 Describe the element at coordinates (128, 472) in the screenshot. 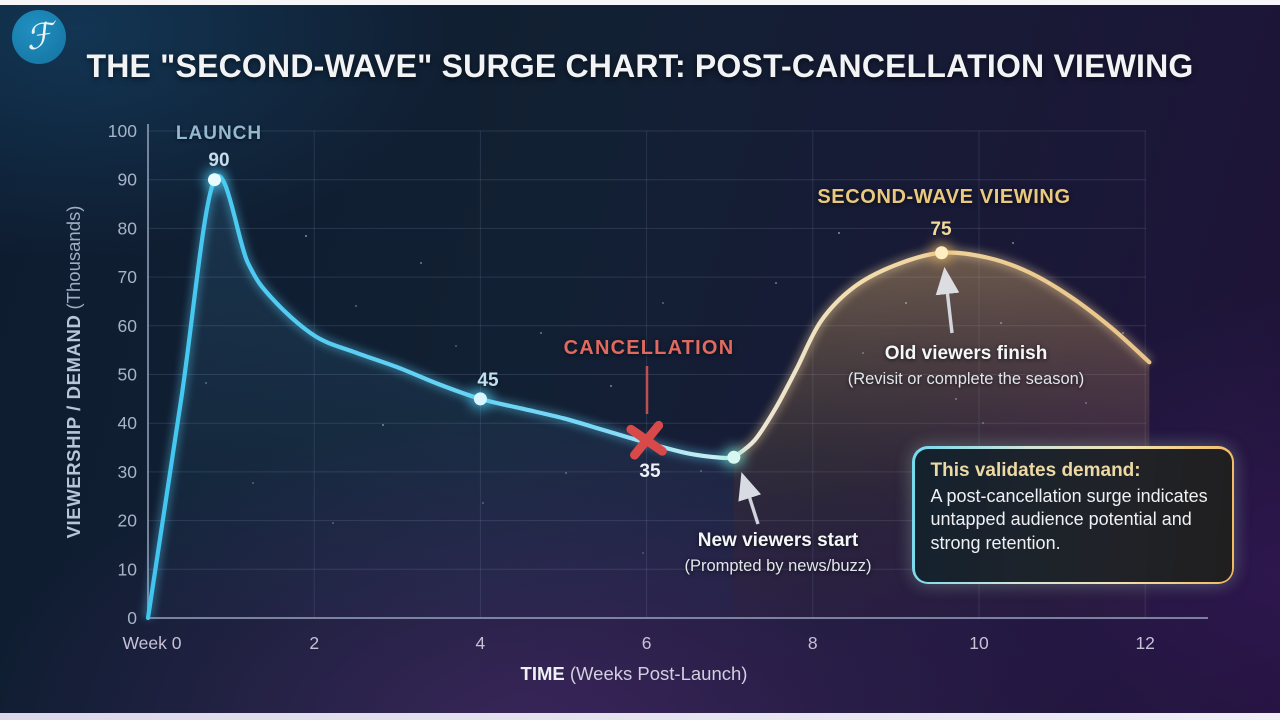

I see `y-tick-label: 30` at that location.